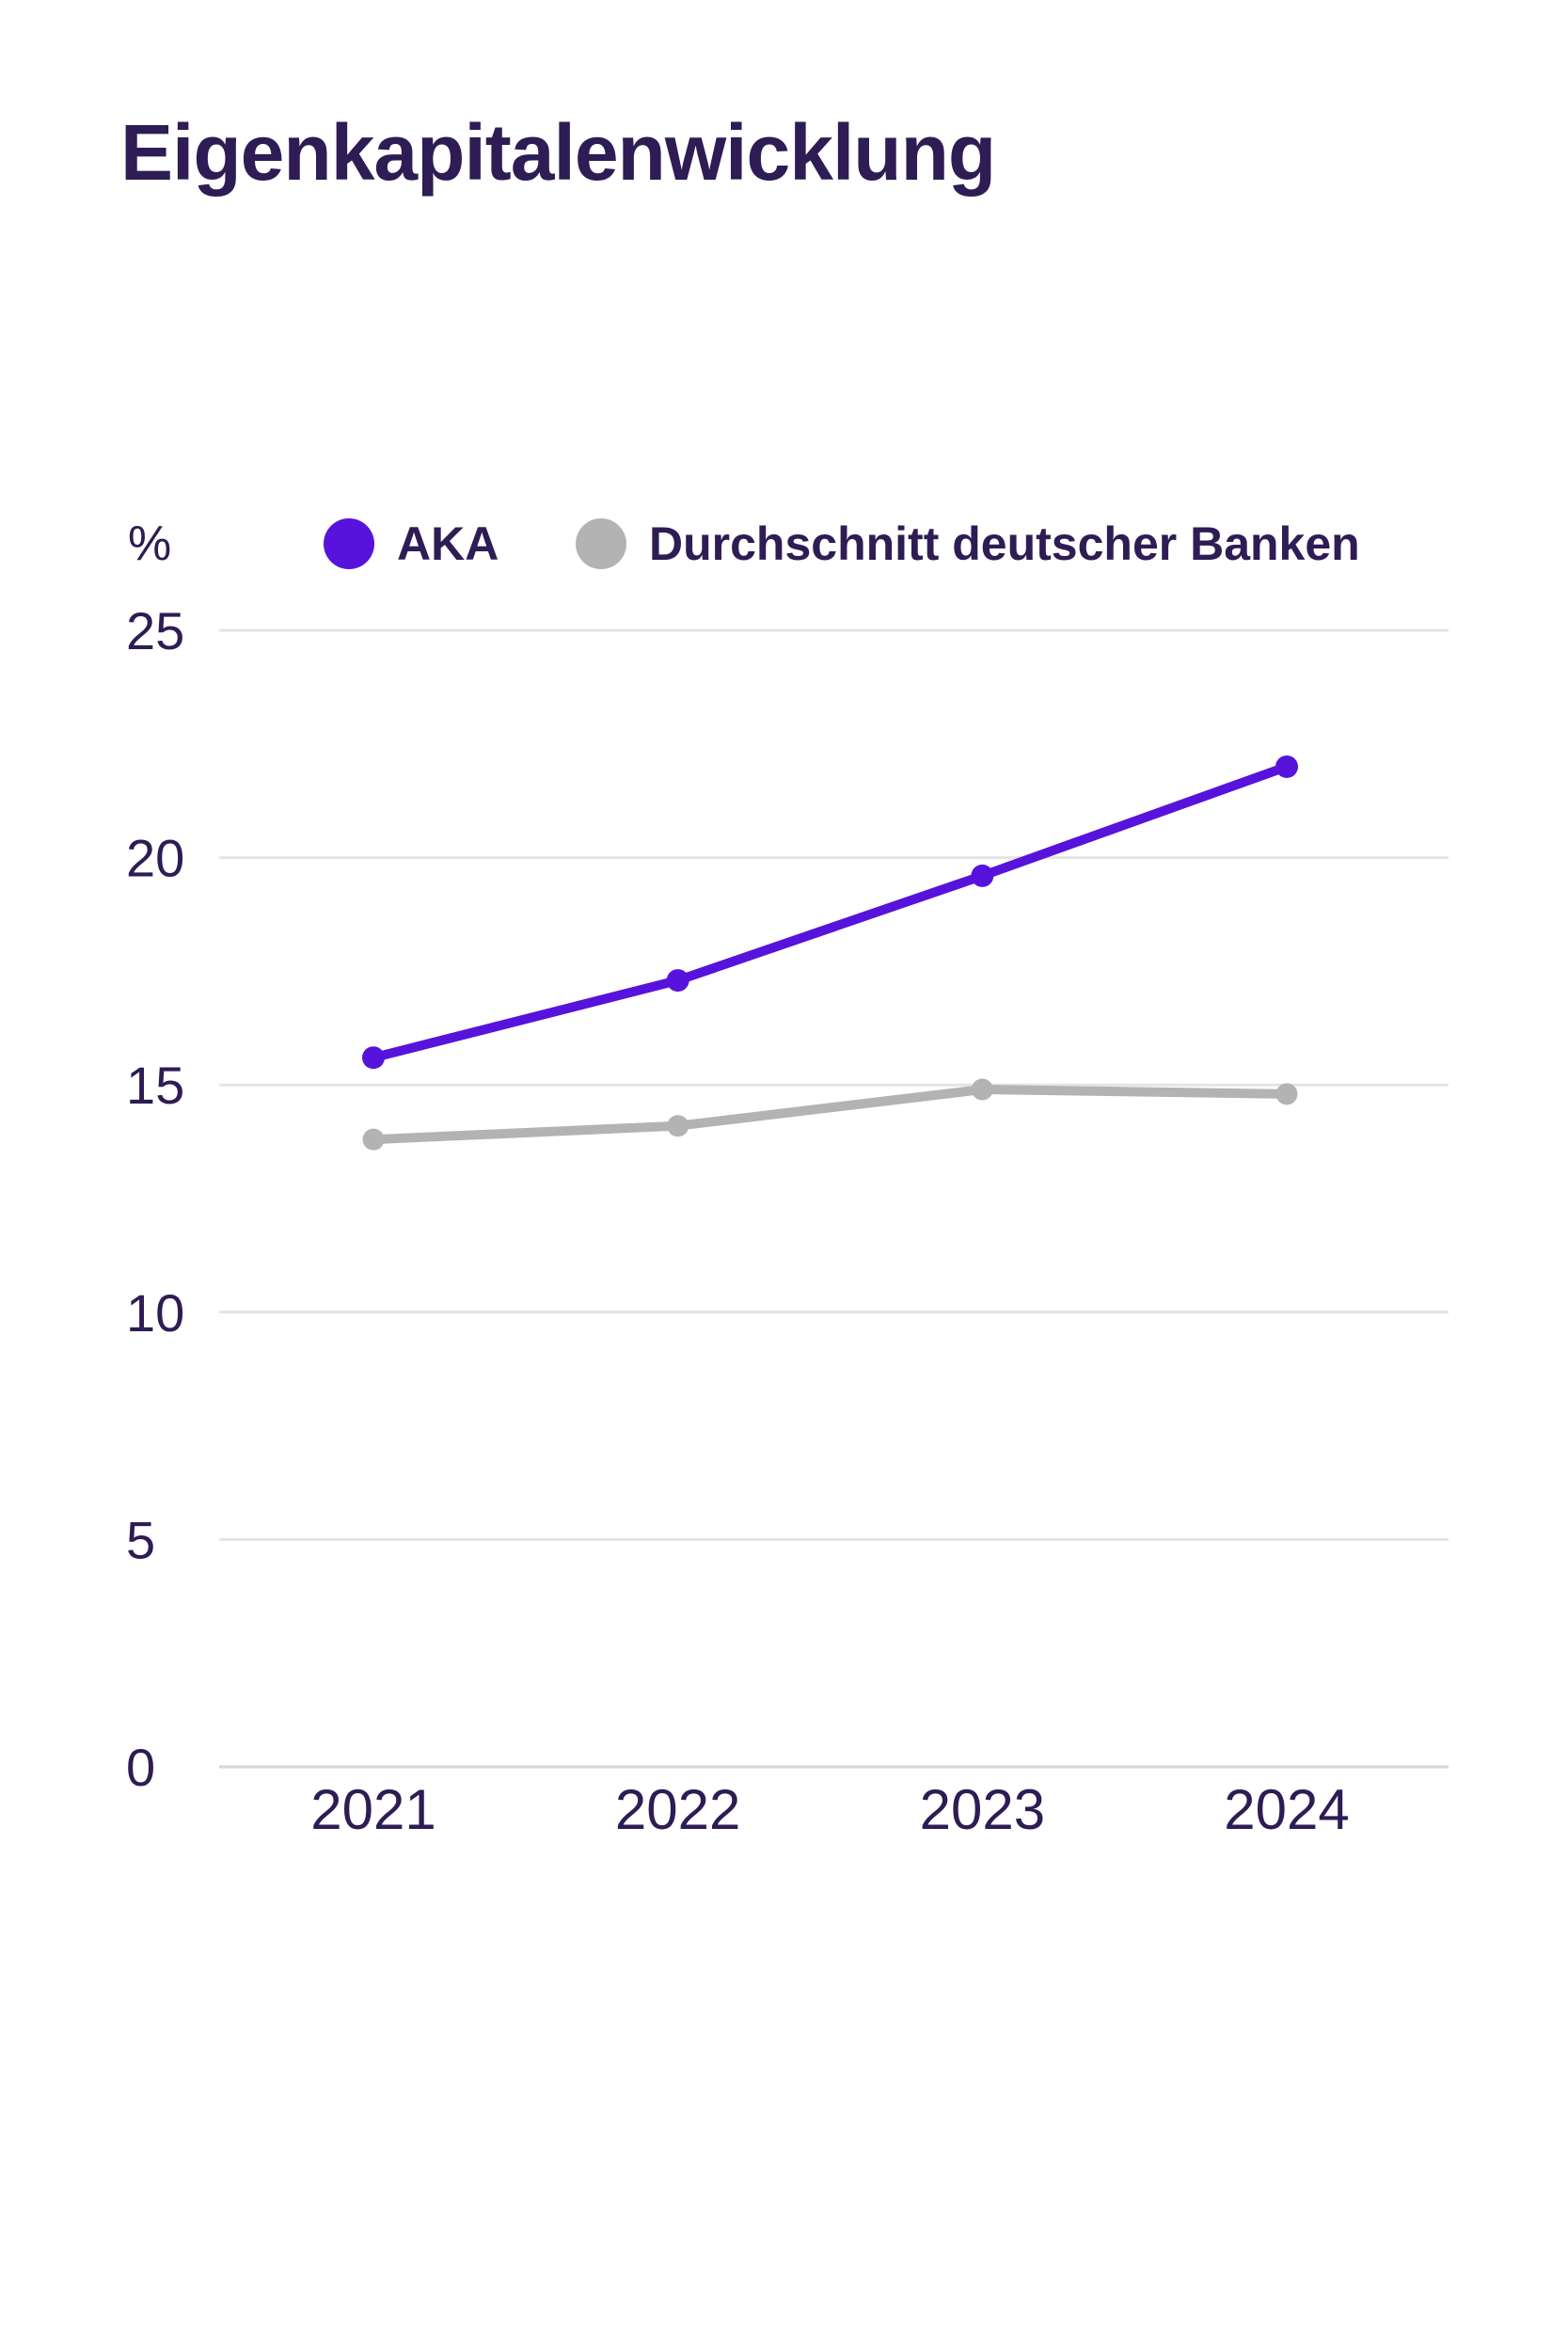  I want to click on data-point-durchschnitt-deutscher-banken-2024, so click(1286, 1094).